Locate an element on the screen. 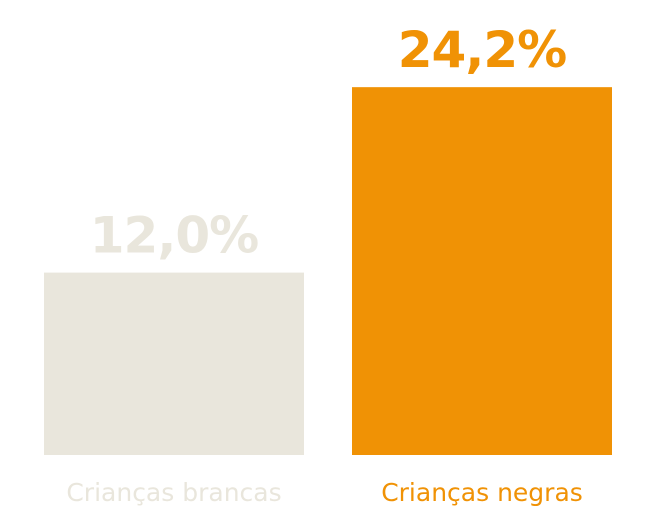  value-label: 24,2% is located at coordinates (482, 50).